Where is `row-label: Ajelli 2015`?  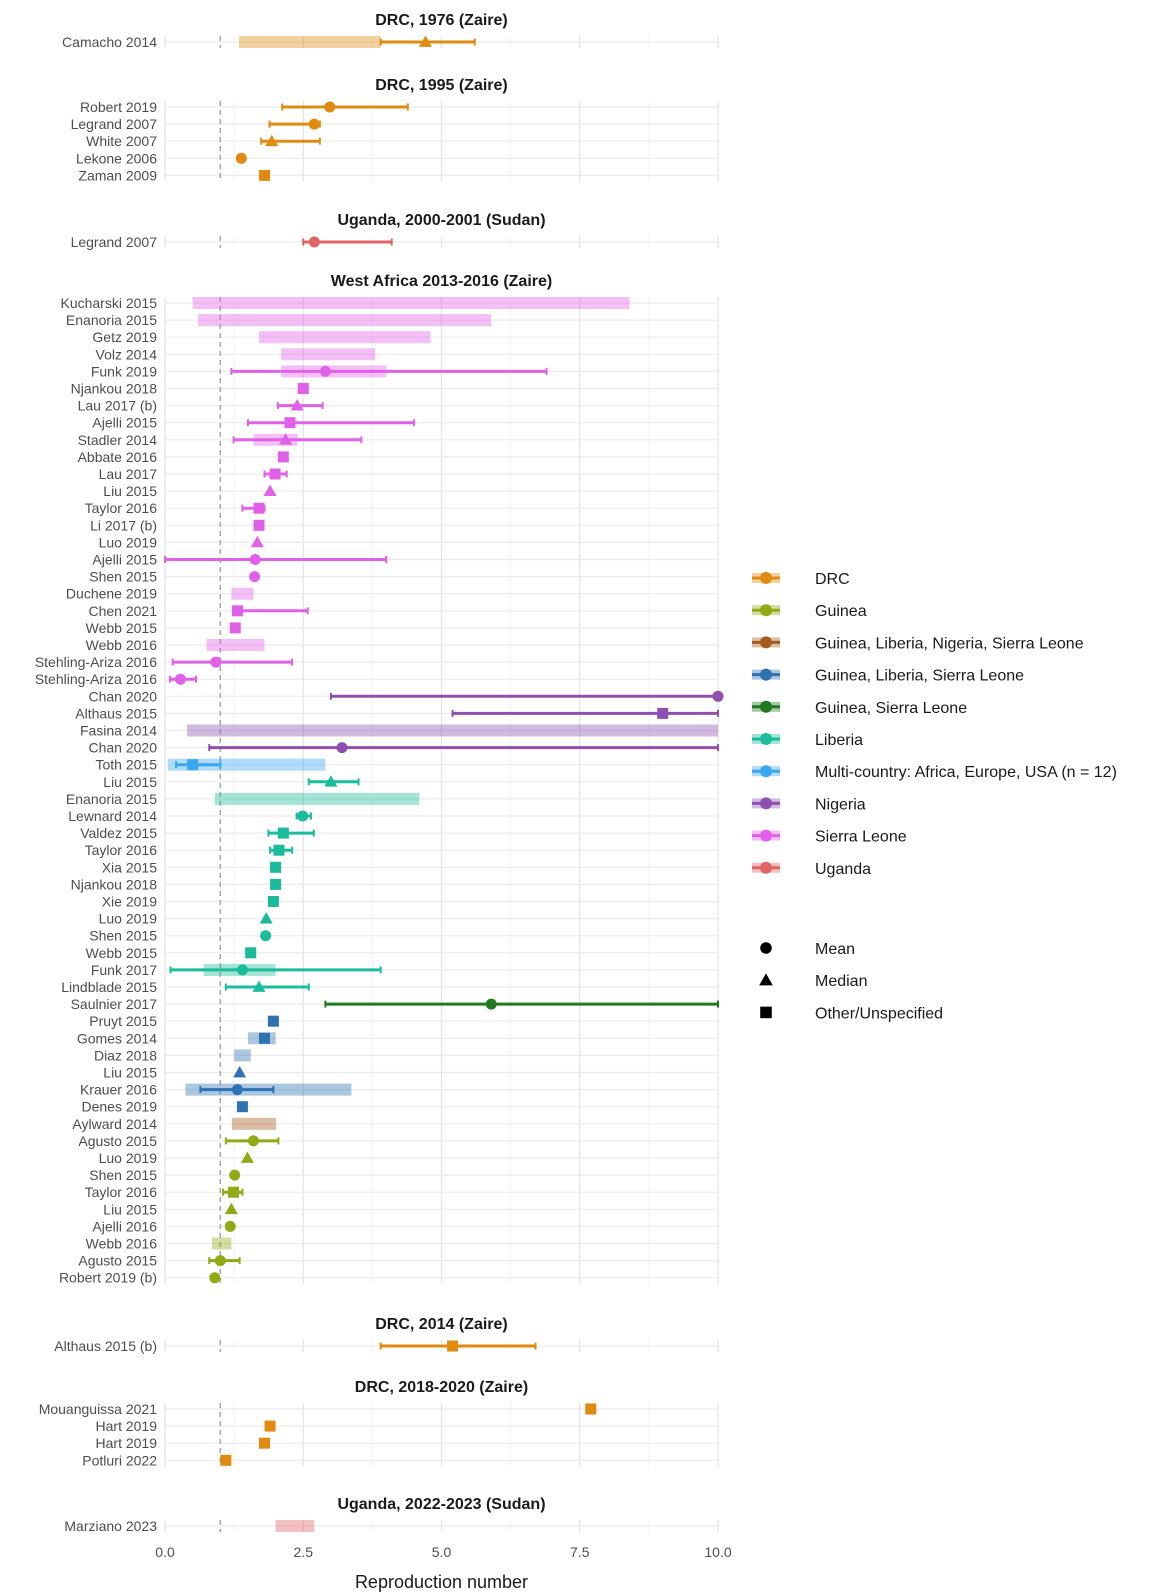 row-label: Ajelli 2015 is located at coordinates (124, 560).